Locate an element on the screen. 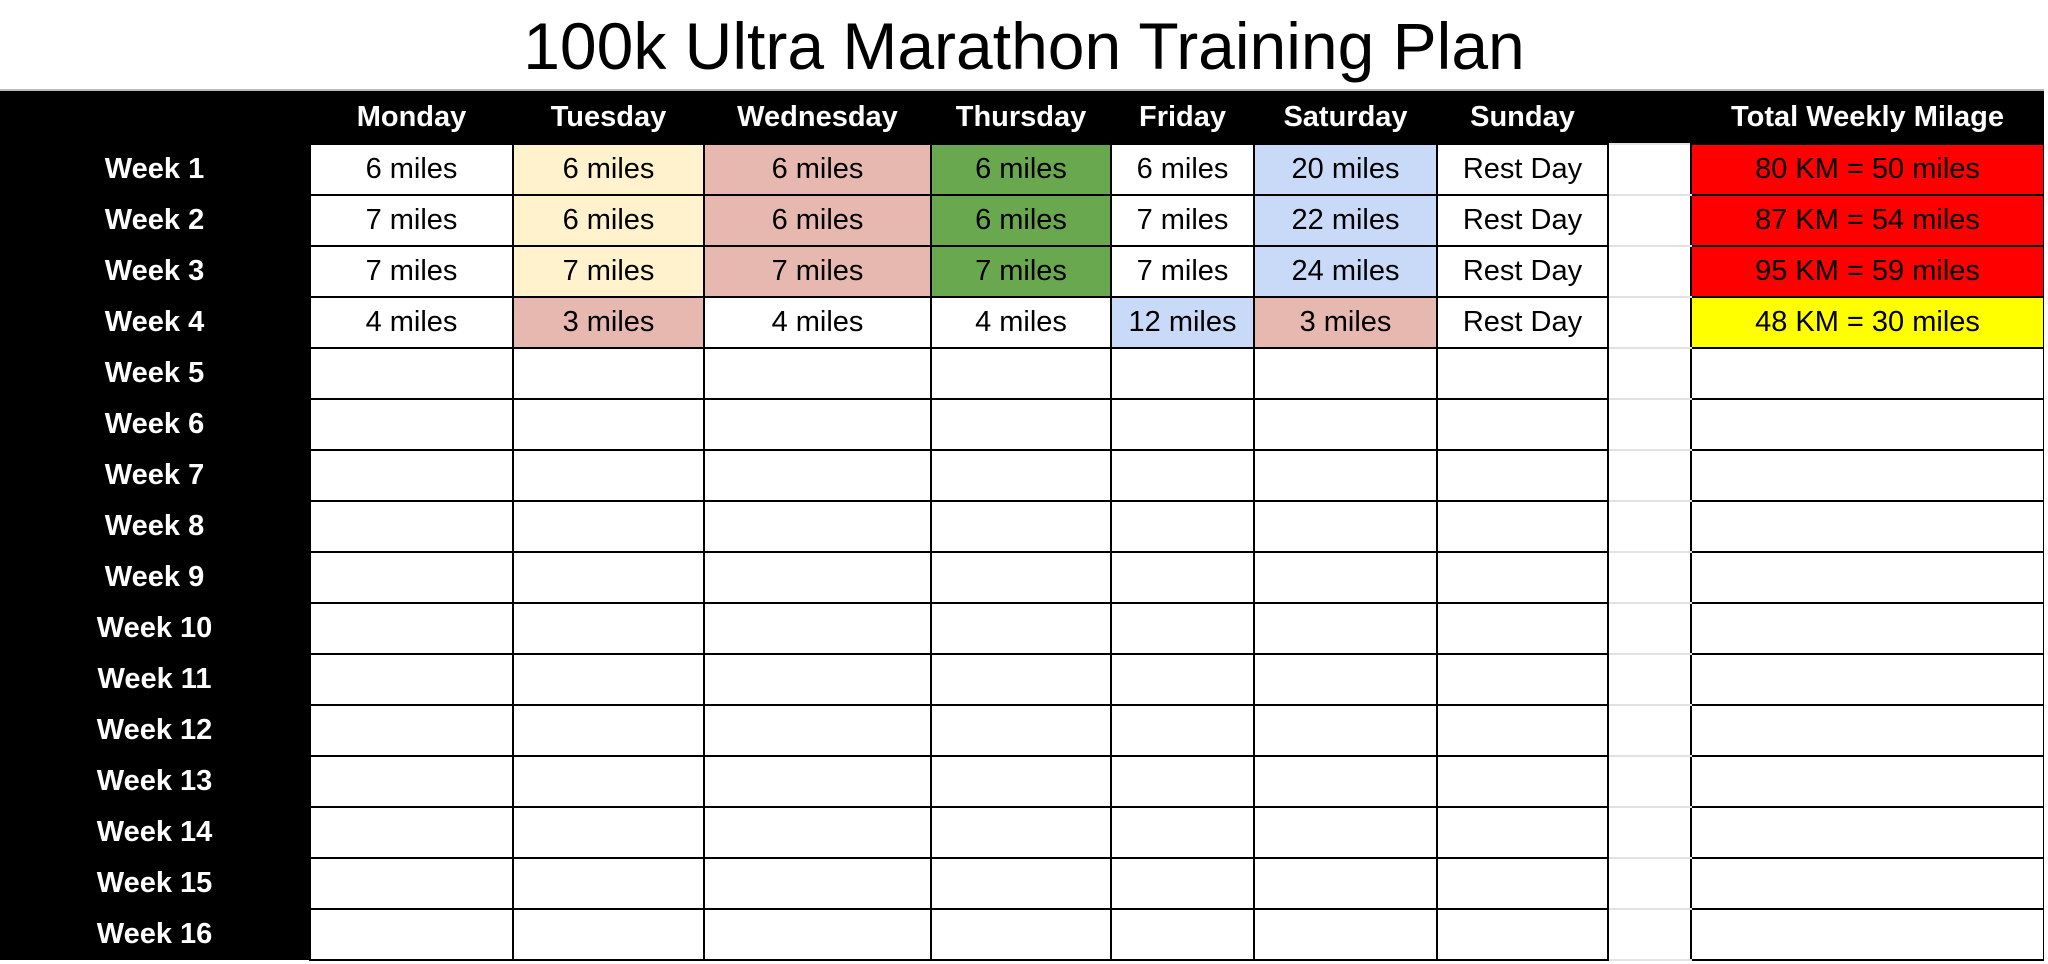 The height and width of the screenshot is (964, 2048). week-label: Week 14 is located at coordinates (155, 832).